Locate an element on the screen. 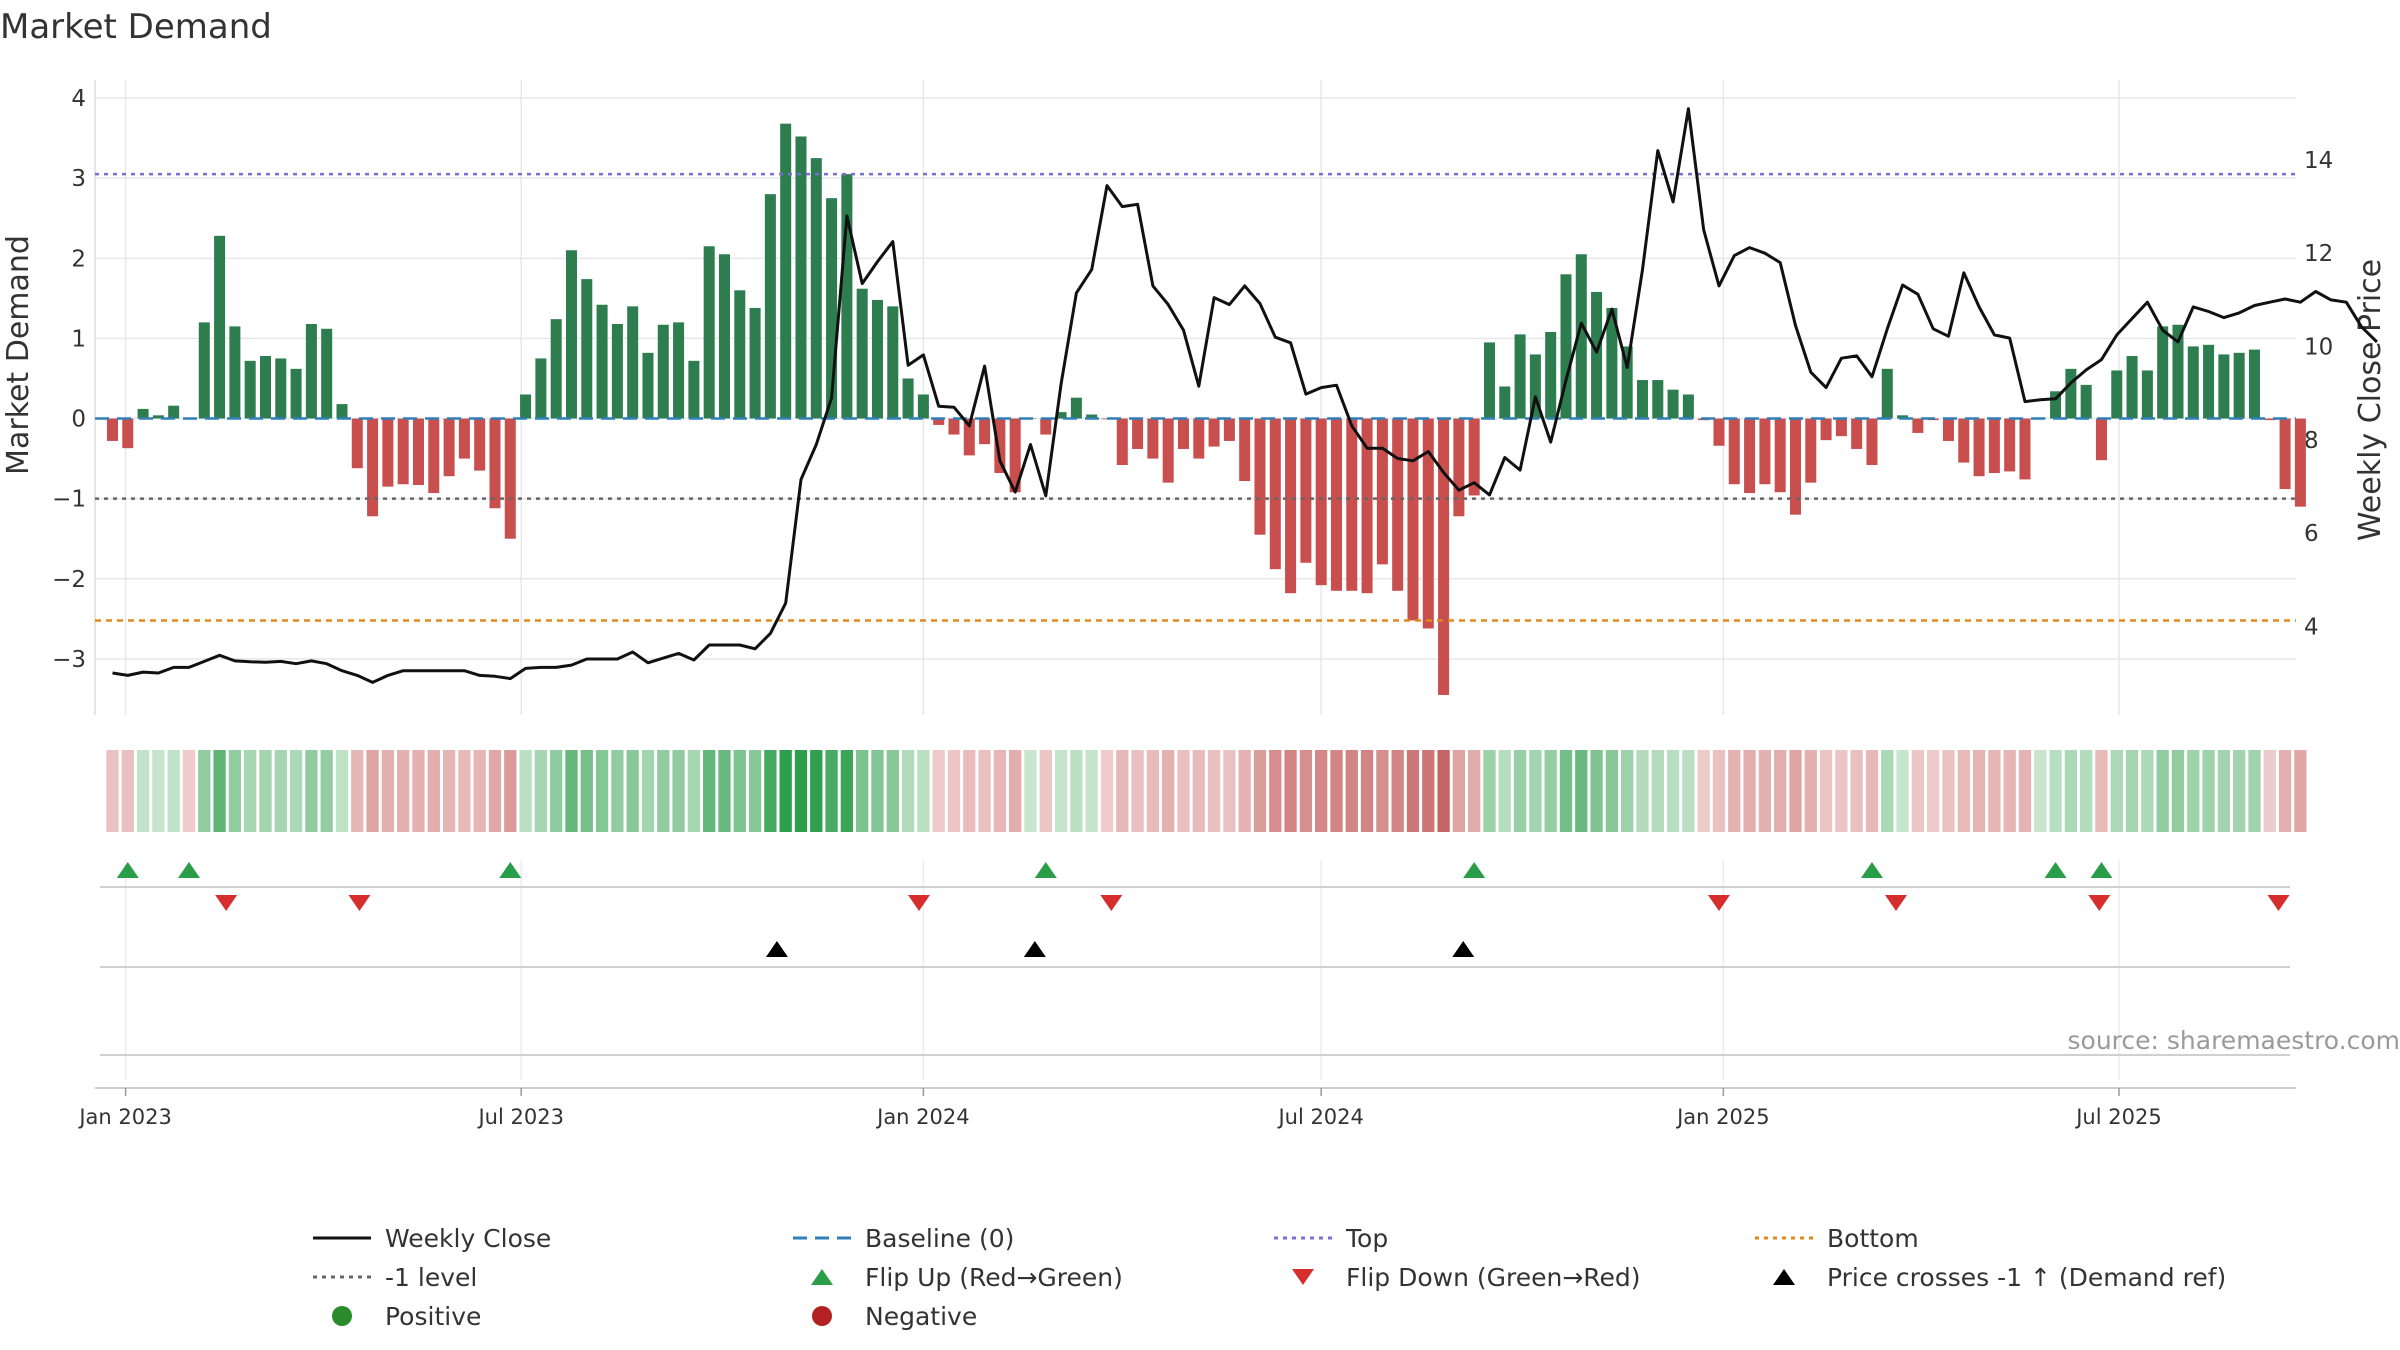 This screenshot has height=1350, width=2400. legend-label: Positive is located at coordinates (433, 1316).